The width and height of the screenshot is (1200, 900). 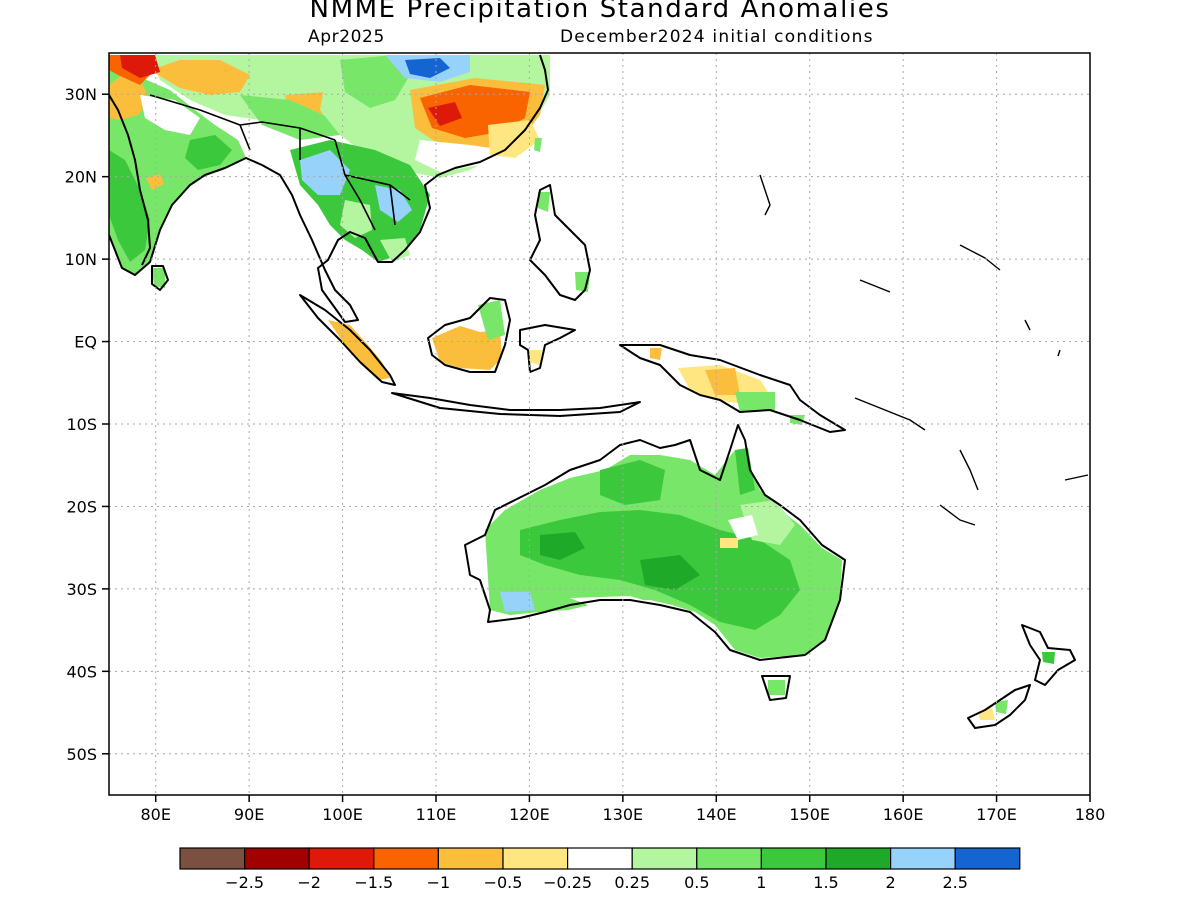 What do you see at coordinates (514, 139) in the screenshot?
I see `china-coast-yellow` at bounding box center [514, 139].